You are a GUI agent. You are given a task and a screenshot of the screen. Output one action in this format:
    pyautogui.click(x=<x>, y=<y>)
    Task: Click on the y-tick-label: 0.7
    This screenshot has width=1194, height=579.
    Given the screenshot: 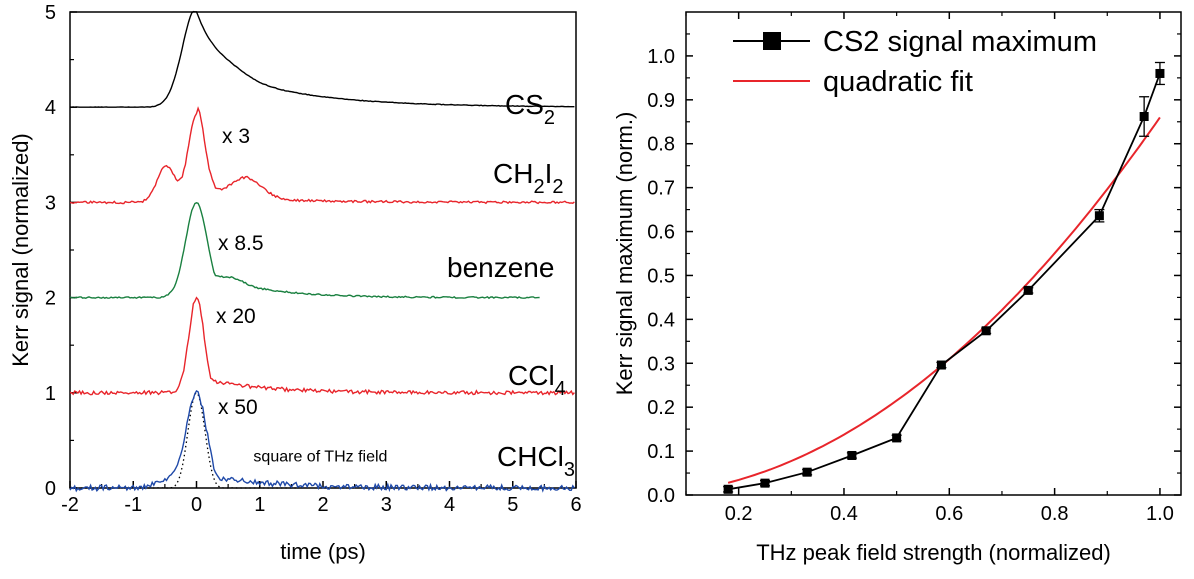 What is the action you would take?
    pyautogui.click(x=661, y=189)
    